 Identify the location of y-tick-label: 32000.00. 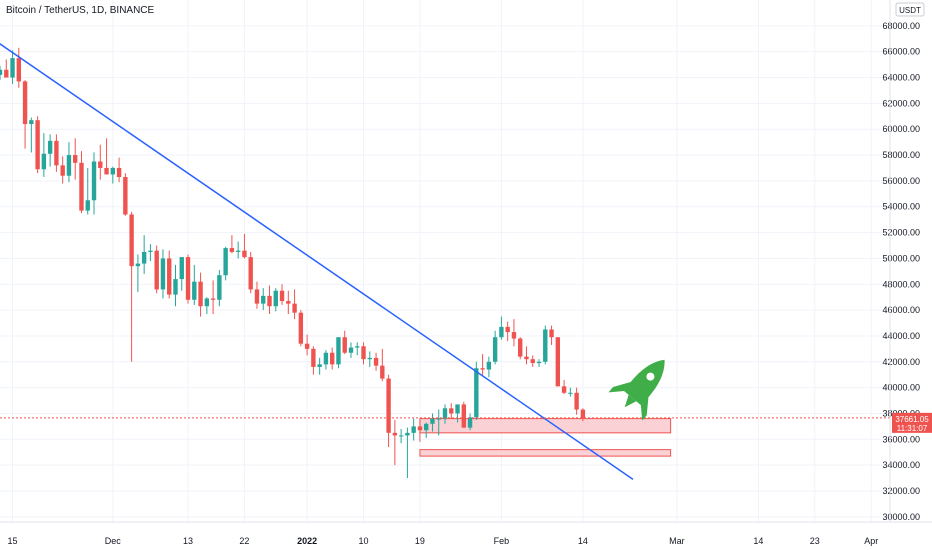
(901, 491).